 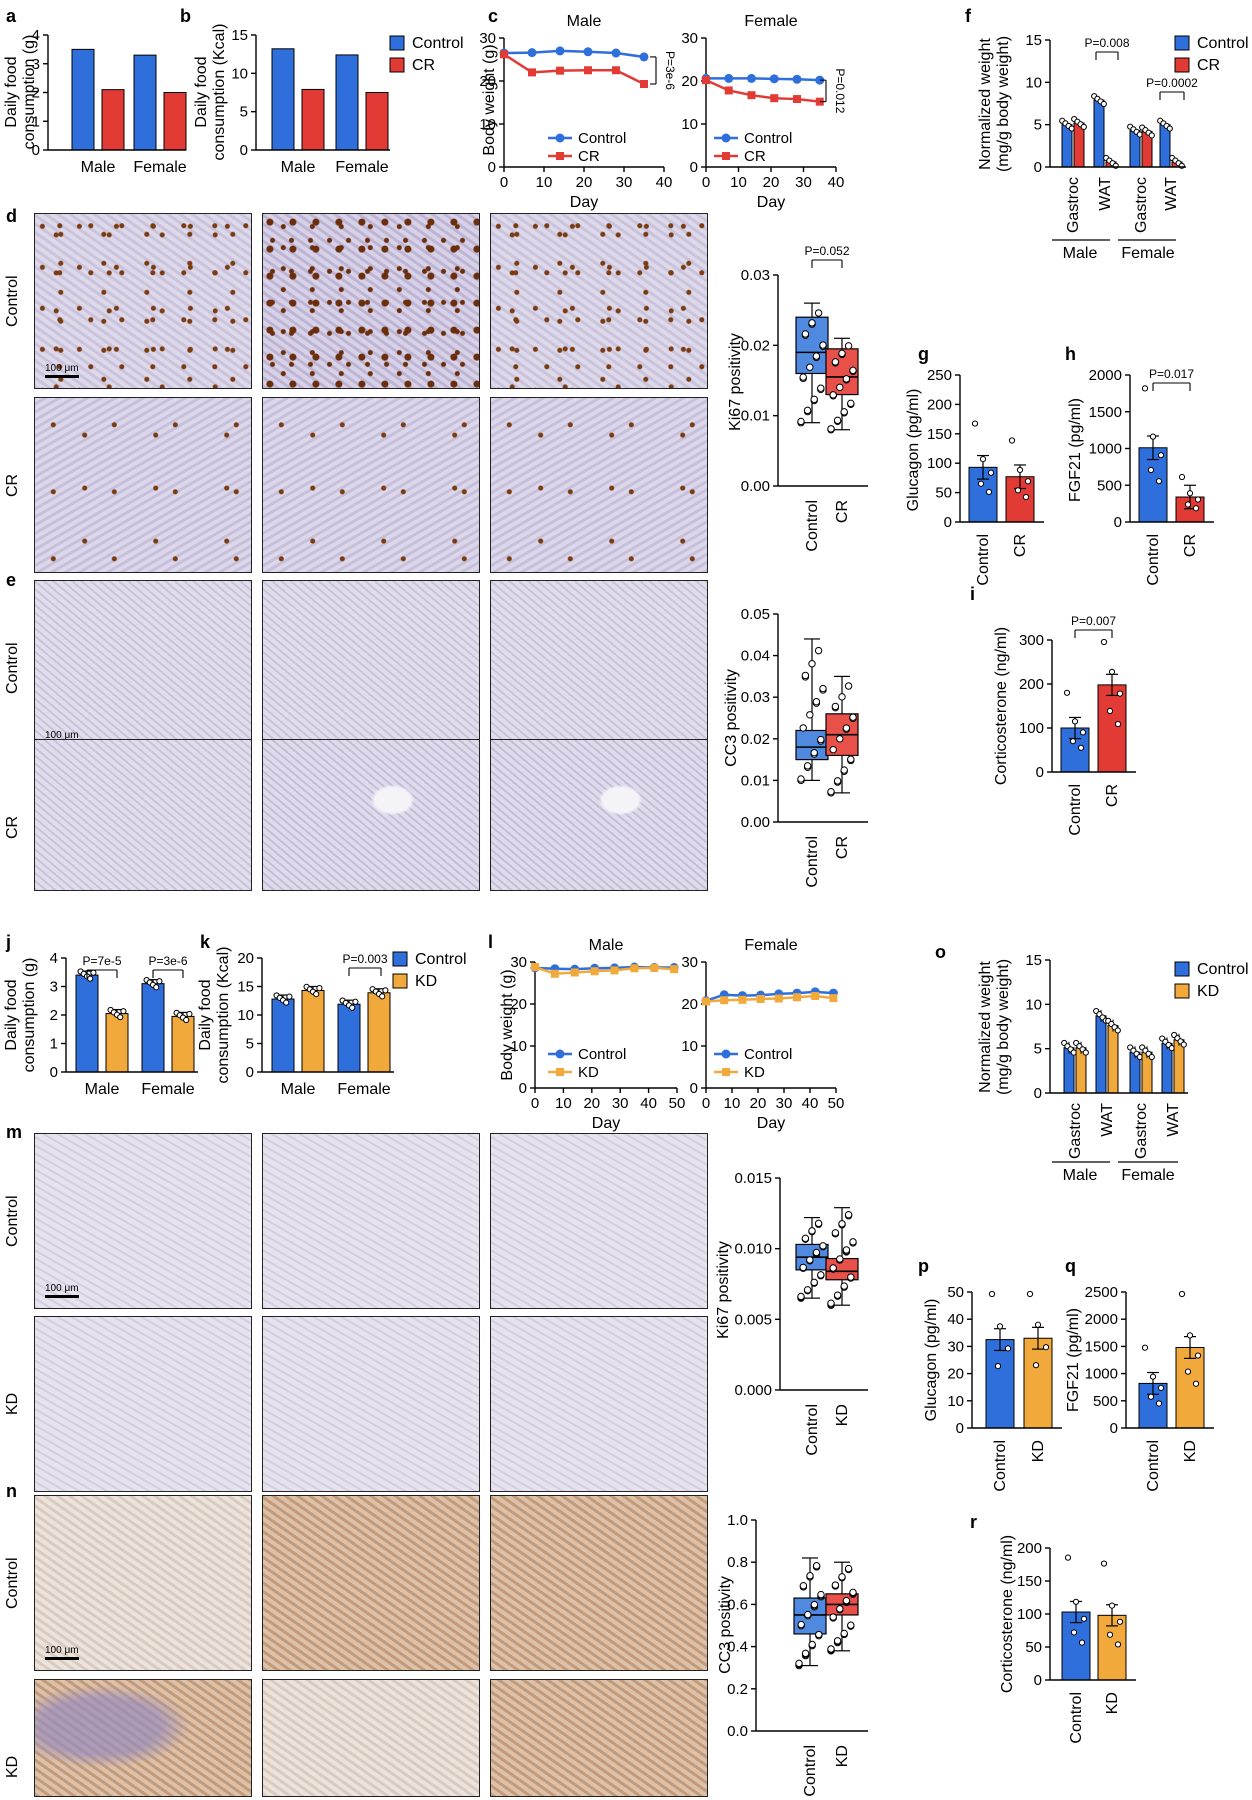 What do you see at coordinates (589, 156) in the screenshot?
I see `legend-label: CR` at bounding box center [589, 156].